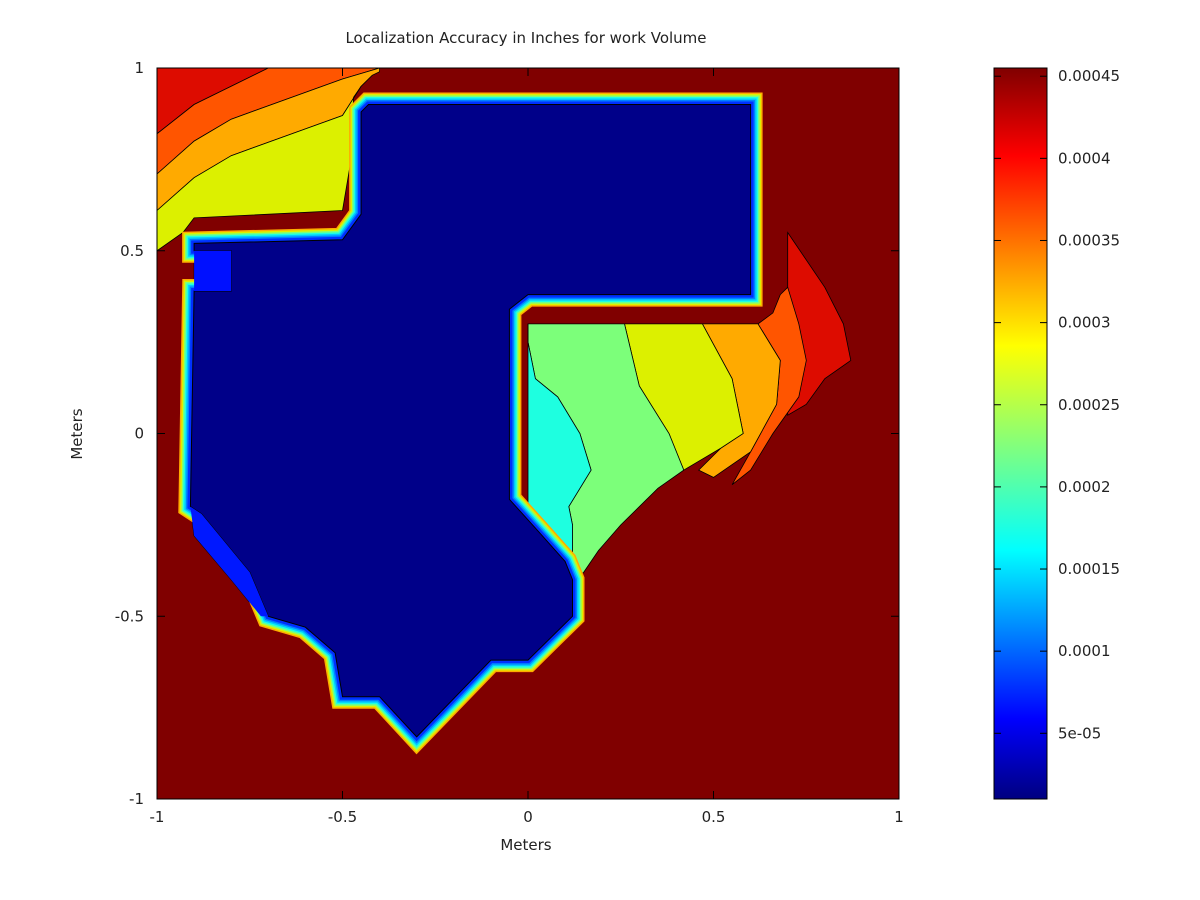 This screenshot has width=1200, height=900. What do you see at coordinates (1084, 323) in the screenshot?
I see `colorbar-tick-label: 0.0003` at bounding box center [1084, 323].